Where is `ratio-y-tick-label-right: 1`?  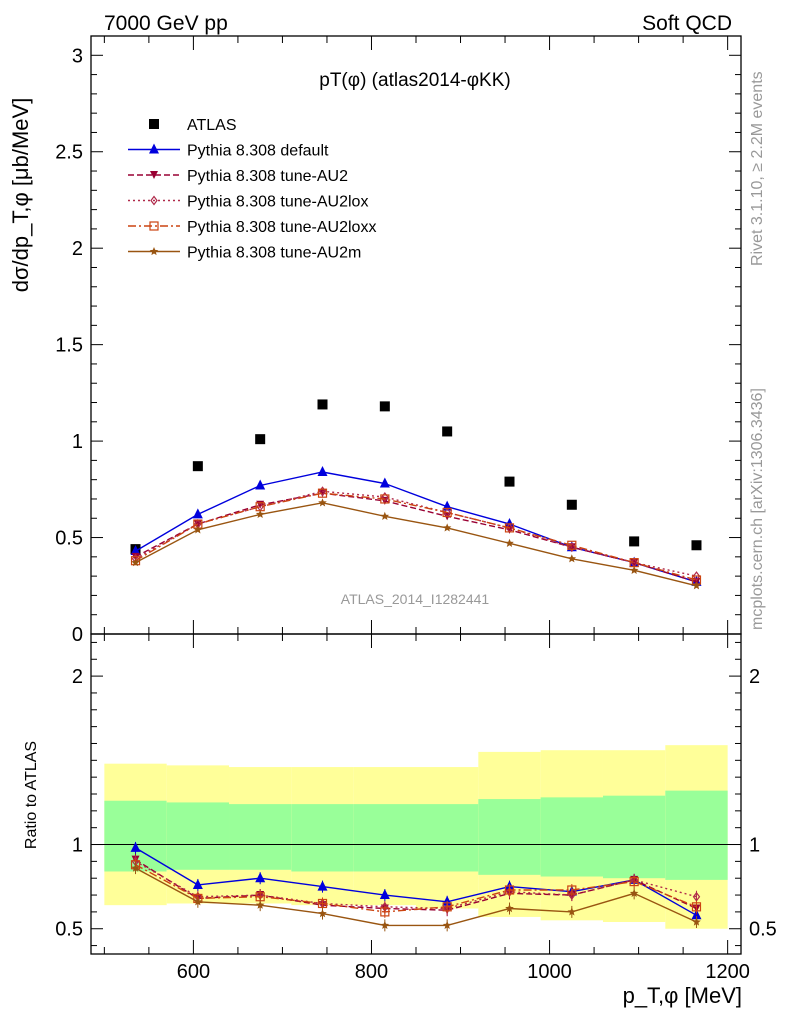
ratio-y-tick-label-right: 1 is located at coordinates (754, 846).